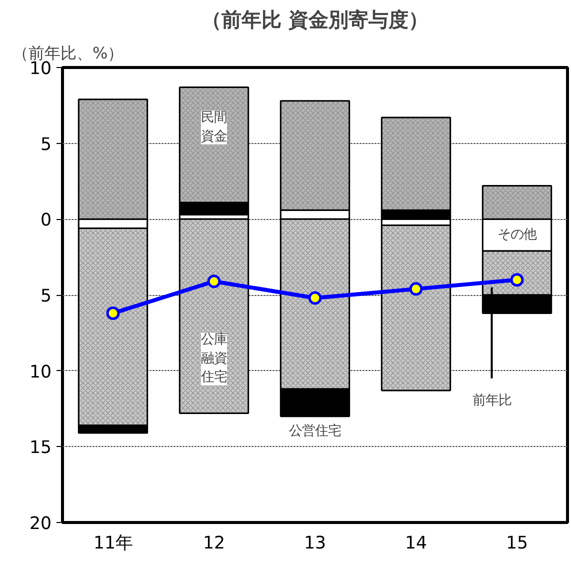 This screenshot has width=571, height=562. What do you see at coordinates (492, 401) in the screenshot?
I see `text: 前年比` at bounding box center [492, 401].